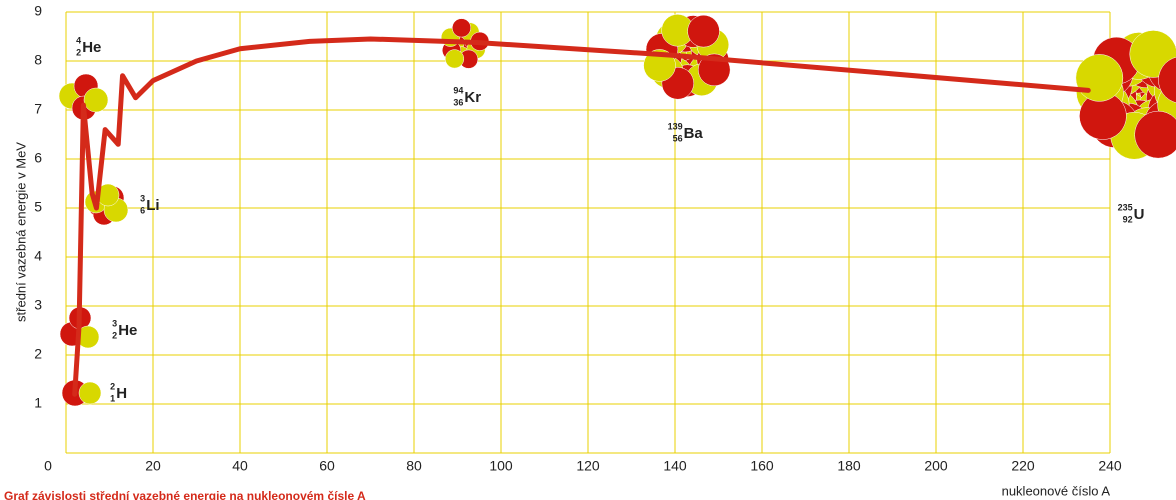 The height and width of the screenshot is (500, 1176). Describe the element at coordinates (675, 126) in the screenshot. I see `nuclide-mass: 139` at that location.